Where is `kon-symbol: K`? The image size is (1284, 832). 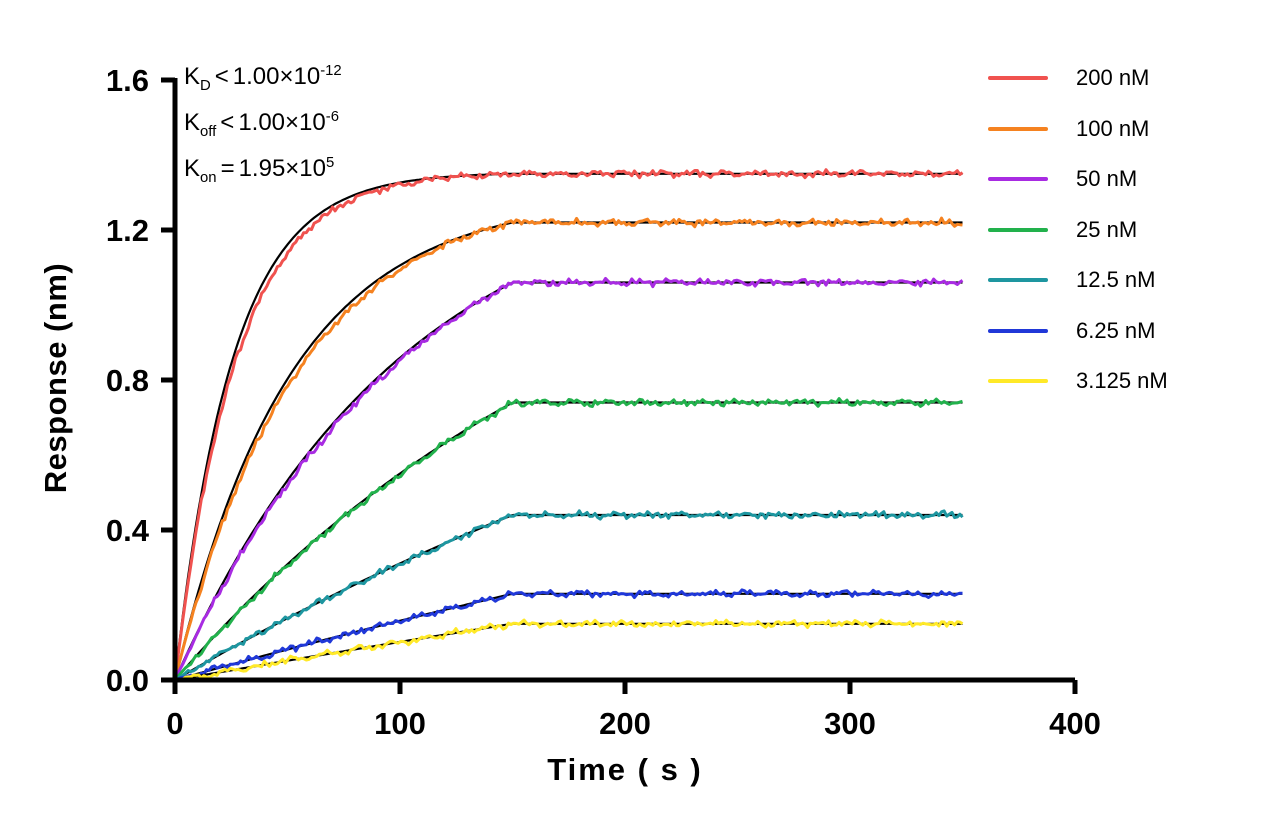 kon-symbol: K is located at coordinates (192, 168).